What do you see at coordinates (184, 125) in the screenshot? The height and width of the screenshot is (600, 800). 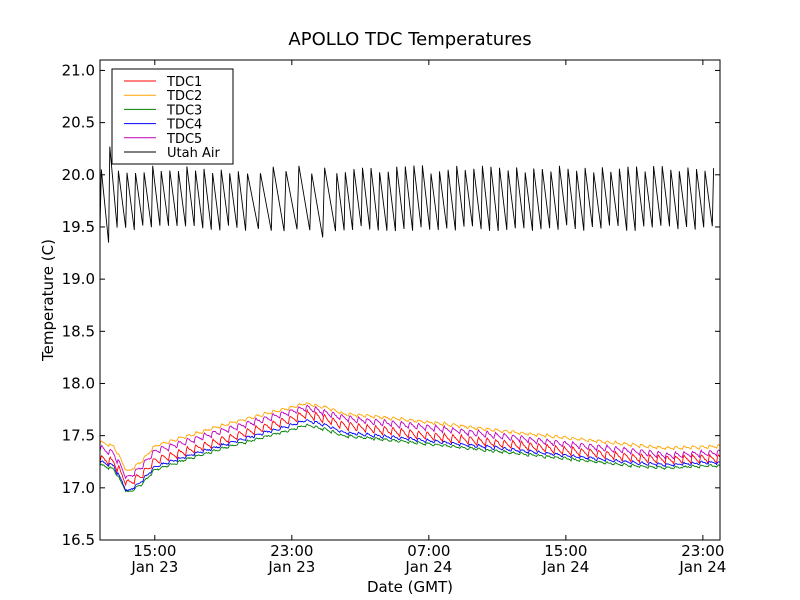 I see `legend-label: TDC4` at bounding box center [184, 125].